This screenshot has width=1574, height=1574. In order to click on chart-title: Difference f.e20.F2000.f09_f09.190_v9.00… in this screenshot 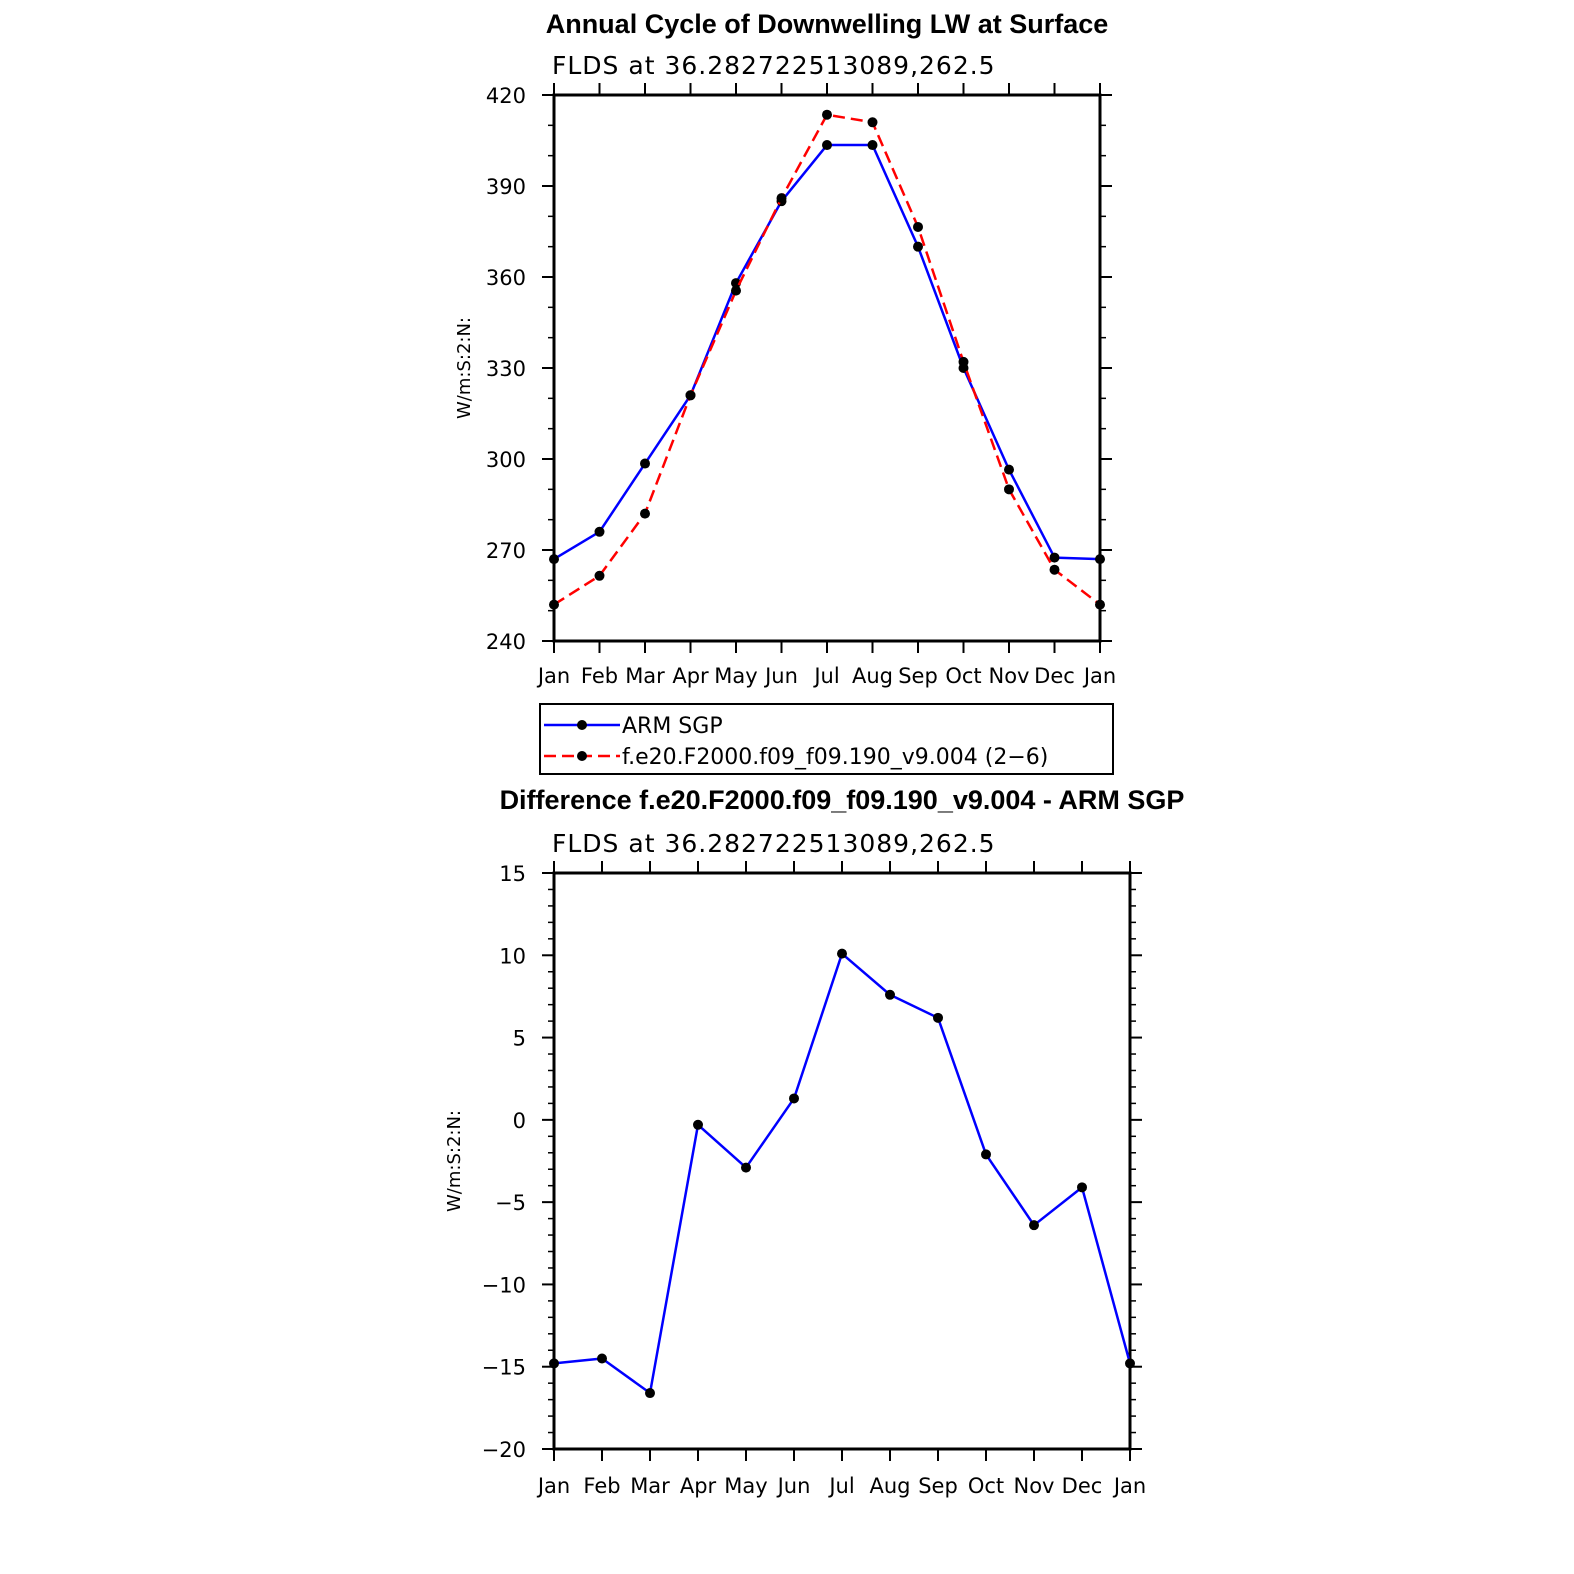, I will do `click(842, 800)`.